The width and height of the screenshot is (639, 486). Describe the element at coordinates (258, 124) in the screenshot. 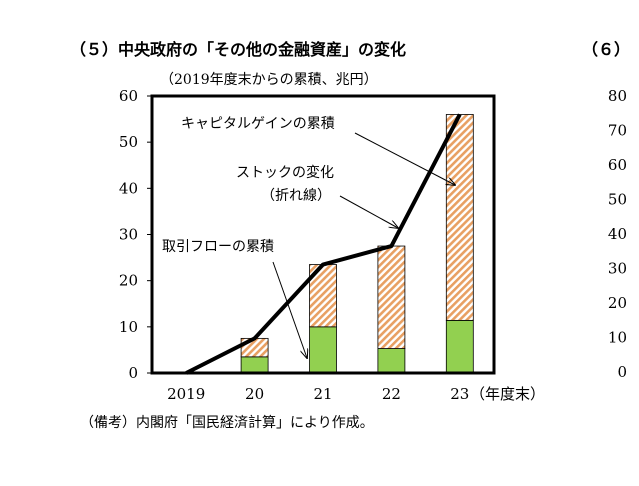

I see `legend-capital-gain-label: キャピタルゲインの累積` at that location.